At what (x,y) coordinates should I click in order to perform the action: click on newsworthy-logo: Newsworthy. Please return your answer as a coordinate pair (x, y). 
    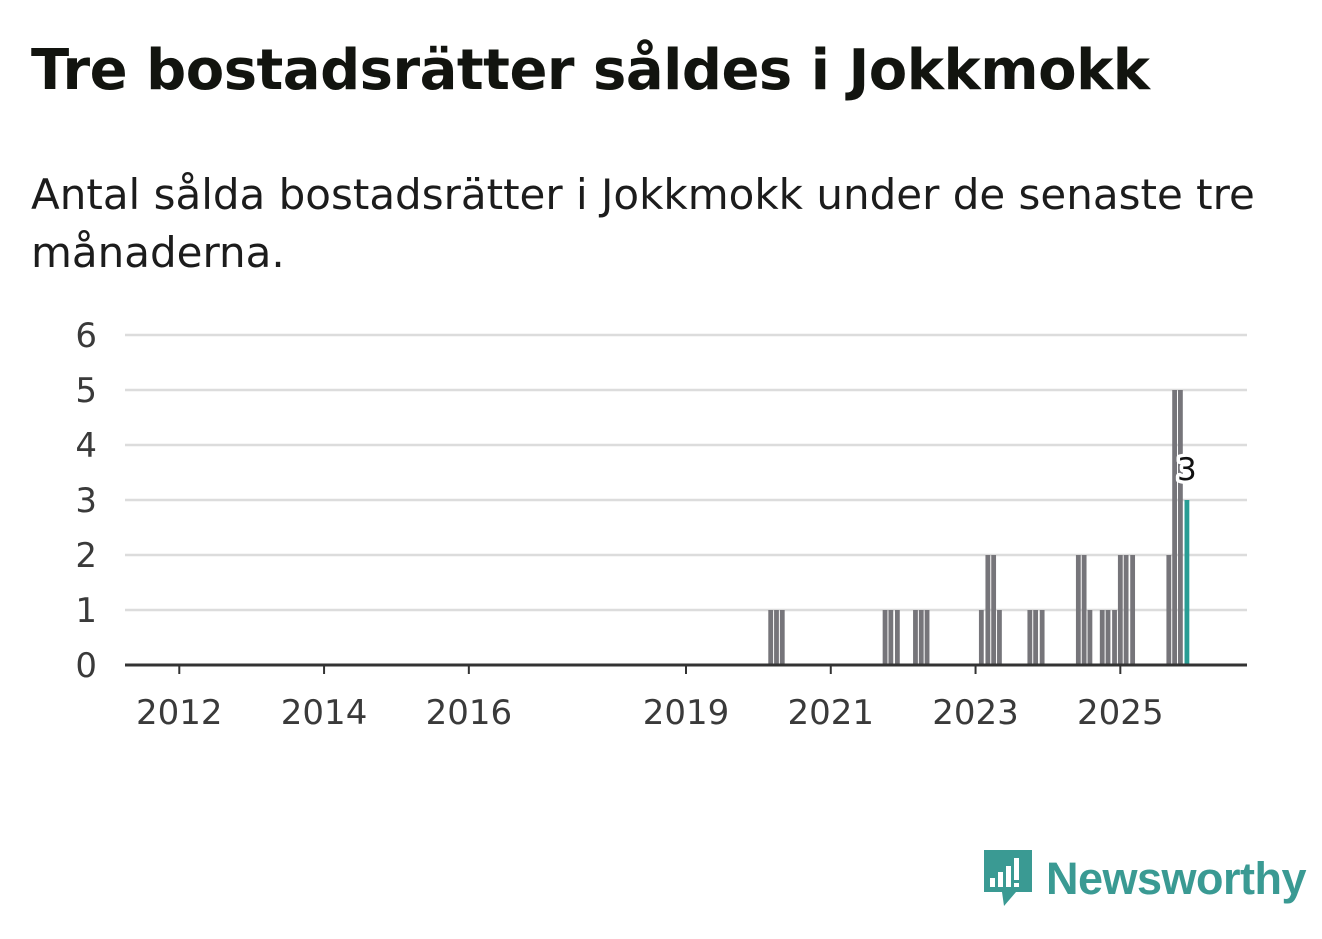
    Looking at the image, I should click on (1143, 879).